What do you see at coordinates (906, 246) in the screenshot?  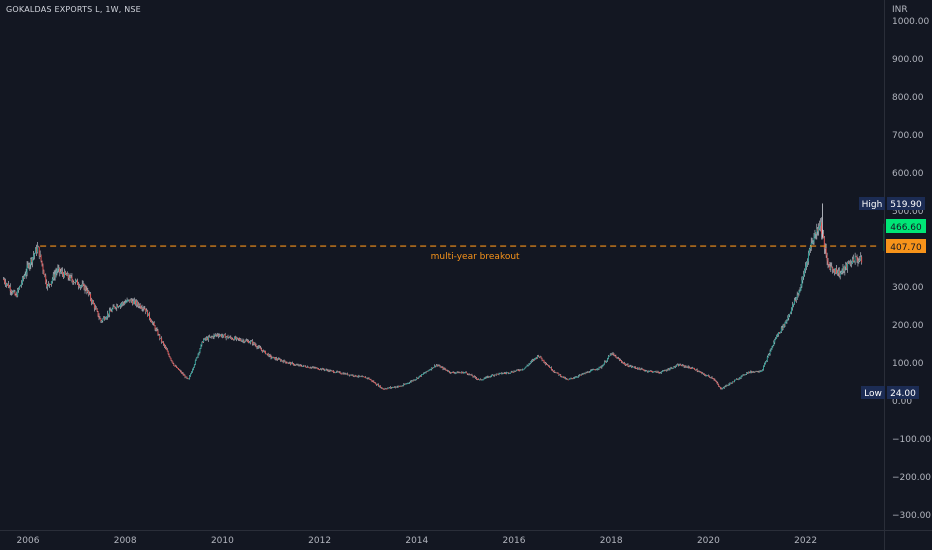 I see `level-price-bg` at bounding box center [906, 246].